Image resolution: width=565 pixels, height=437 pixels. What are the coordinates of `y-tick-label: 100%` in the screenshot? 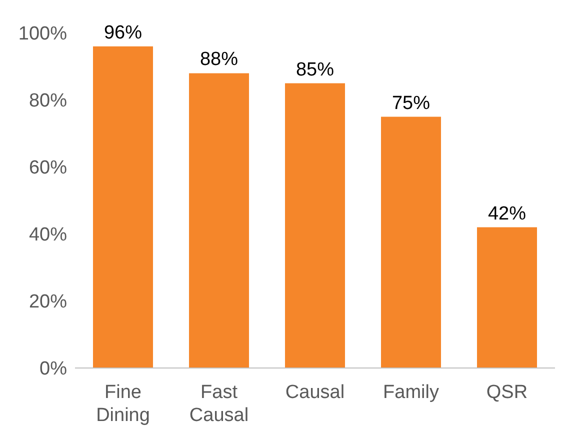 It's located at (43, 34).